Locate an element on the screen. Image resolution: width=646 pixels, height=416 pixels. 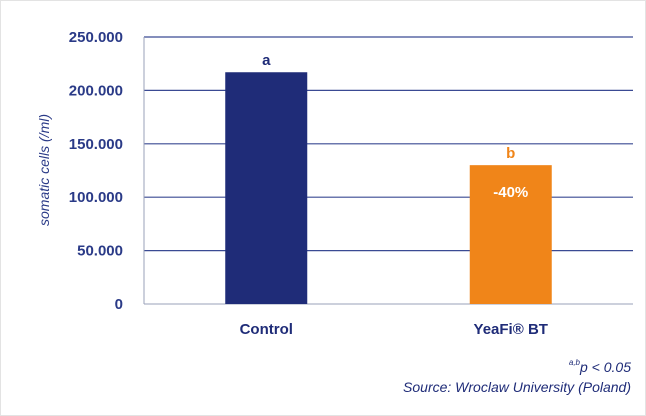
y-axis-label: somatic cells (/ml) is located at coordinates (44, 170).